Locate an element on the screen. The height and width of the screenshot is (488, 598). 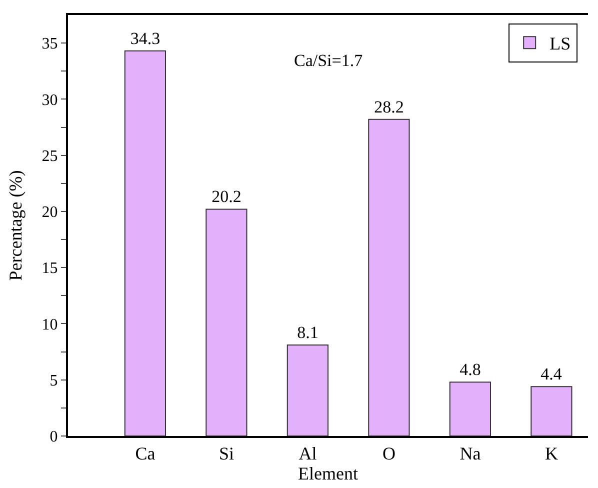
x-tick-label: Al is located at coordinates (307, 454).